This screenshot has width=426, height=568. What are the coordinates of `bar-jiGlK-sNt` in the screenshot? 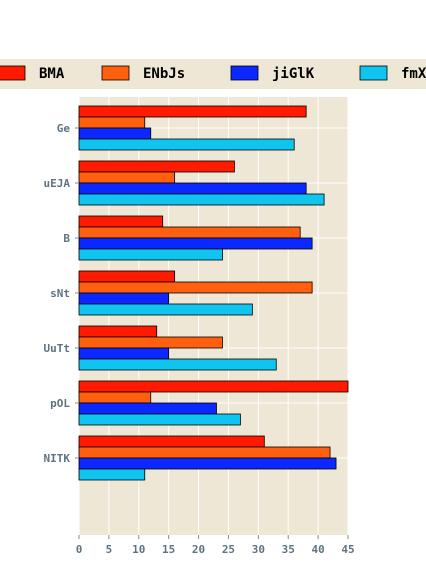 It's located at (124, 298).